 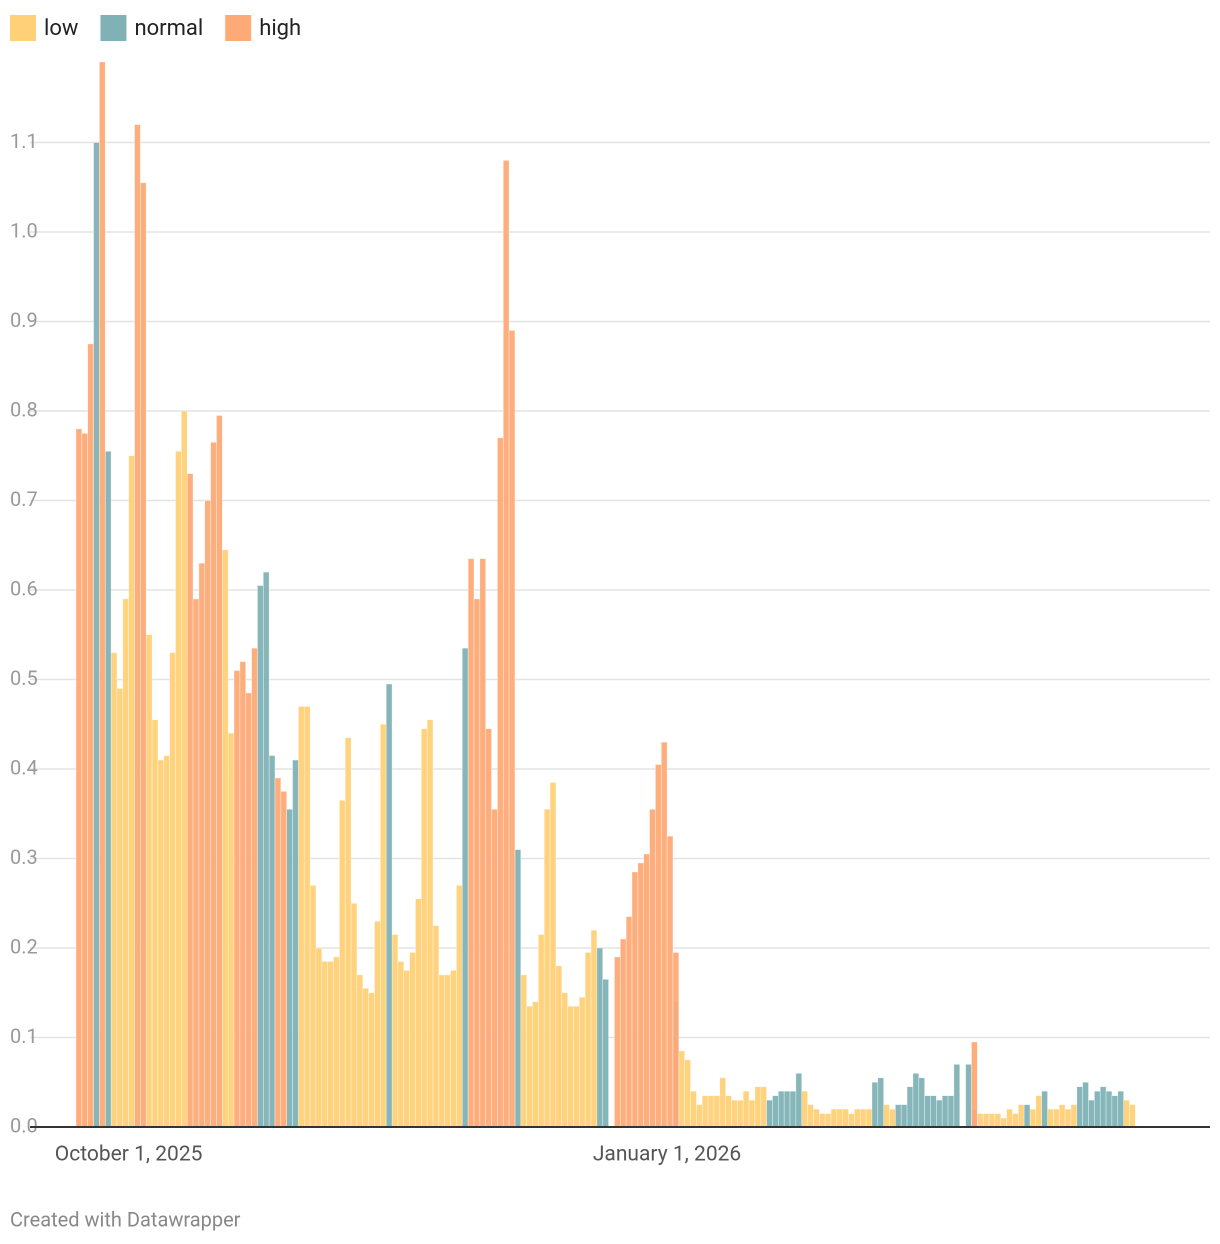 What do you see at coordinates (24, 141) in the screenshot?
I see `y-tick-label: 1.1` at bounding box center [24, 141].